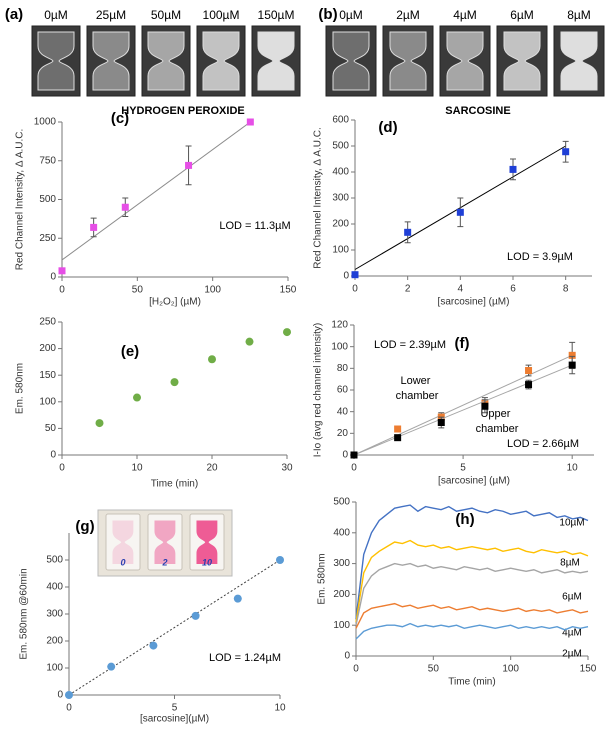  What do you see at coordinates (287, 468) in the screenshot?
I see `x-tick-label: 30` at bounding box center [287, 468].